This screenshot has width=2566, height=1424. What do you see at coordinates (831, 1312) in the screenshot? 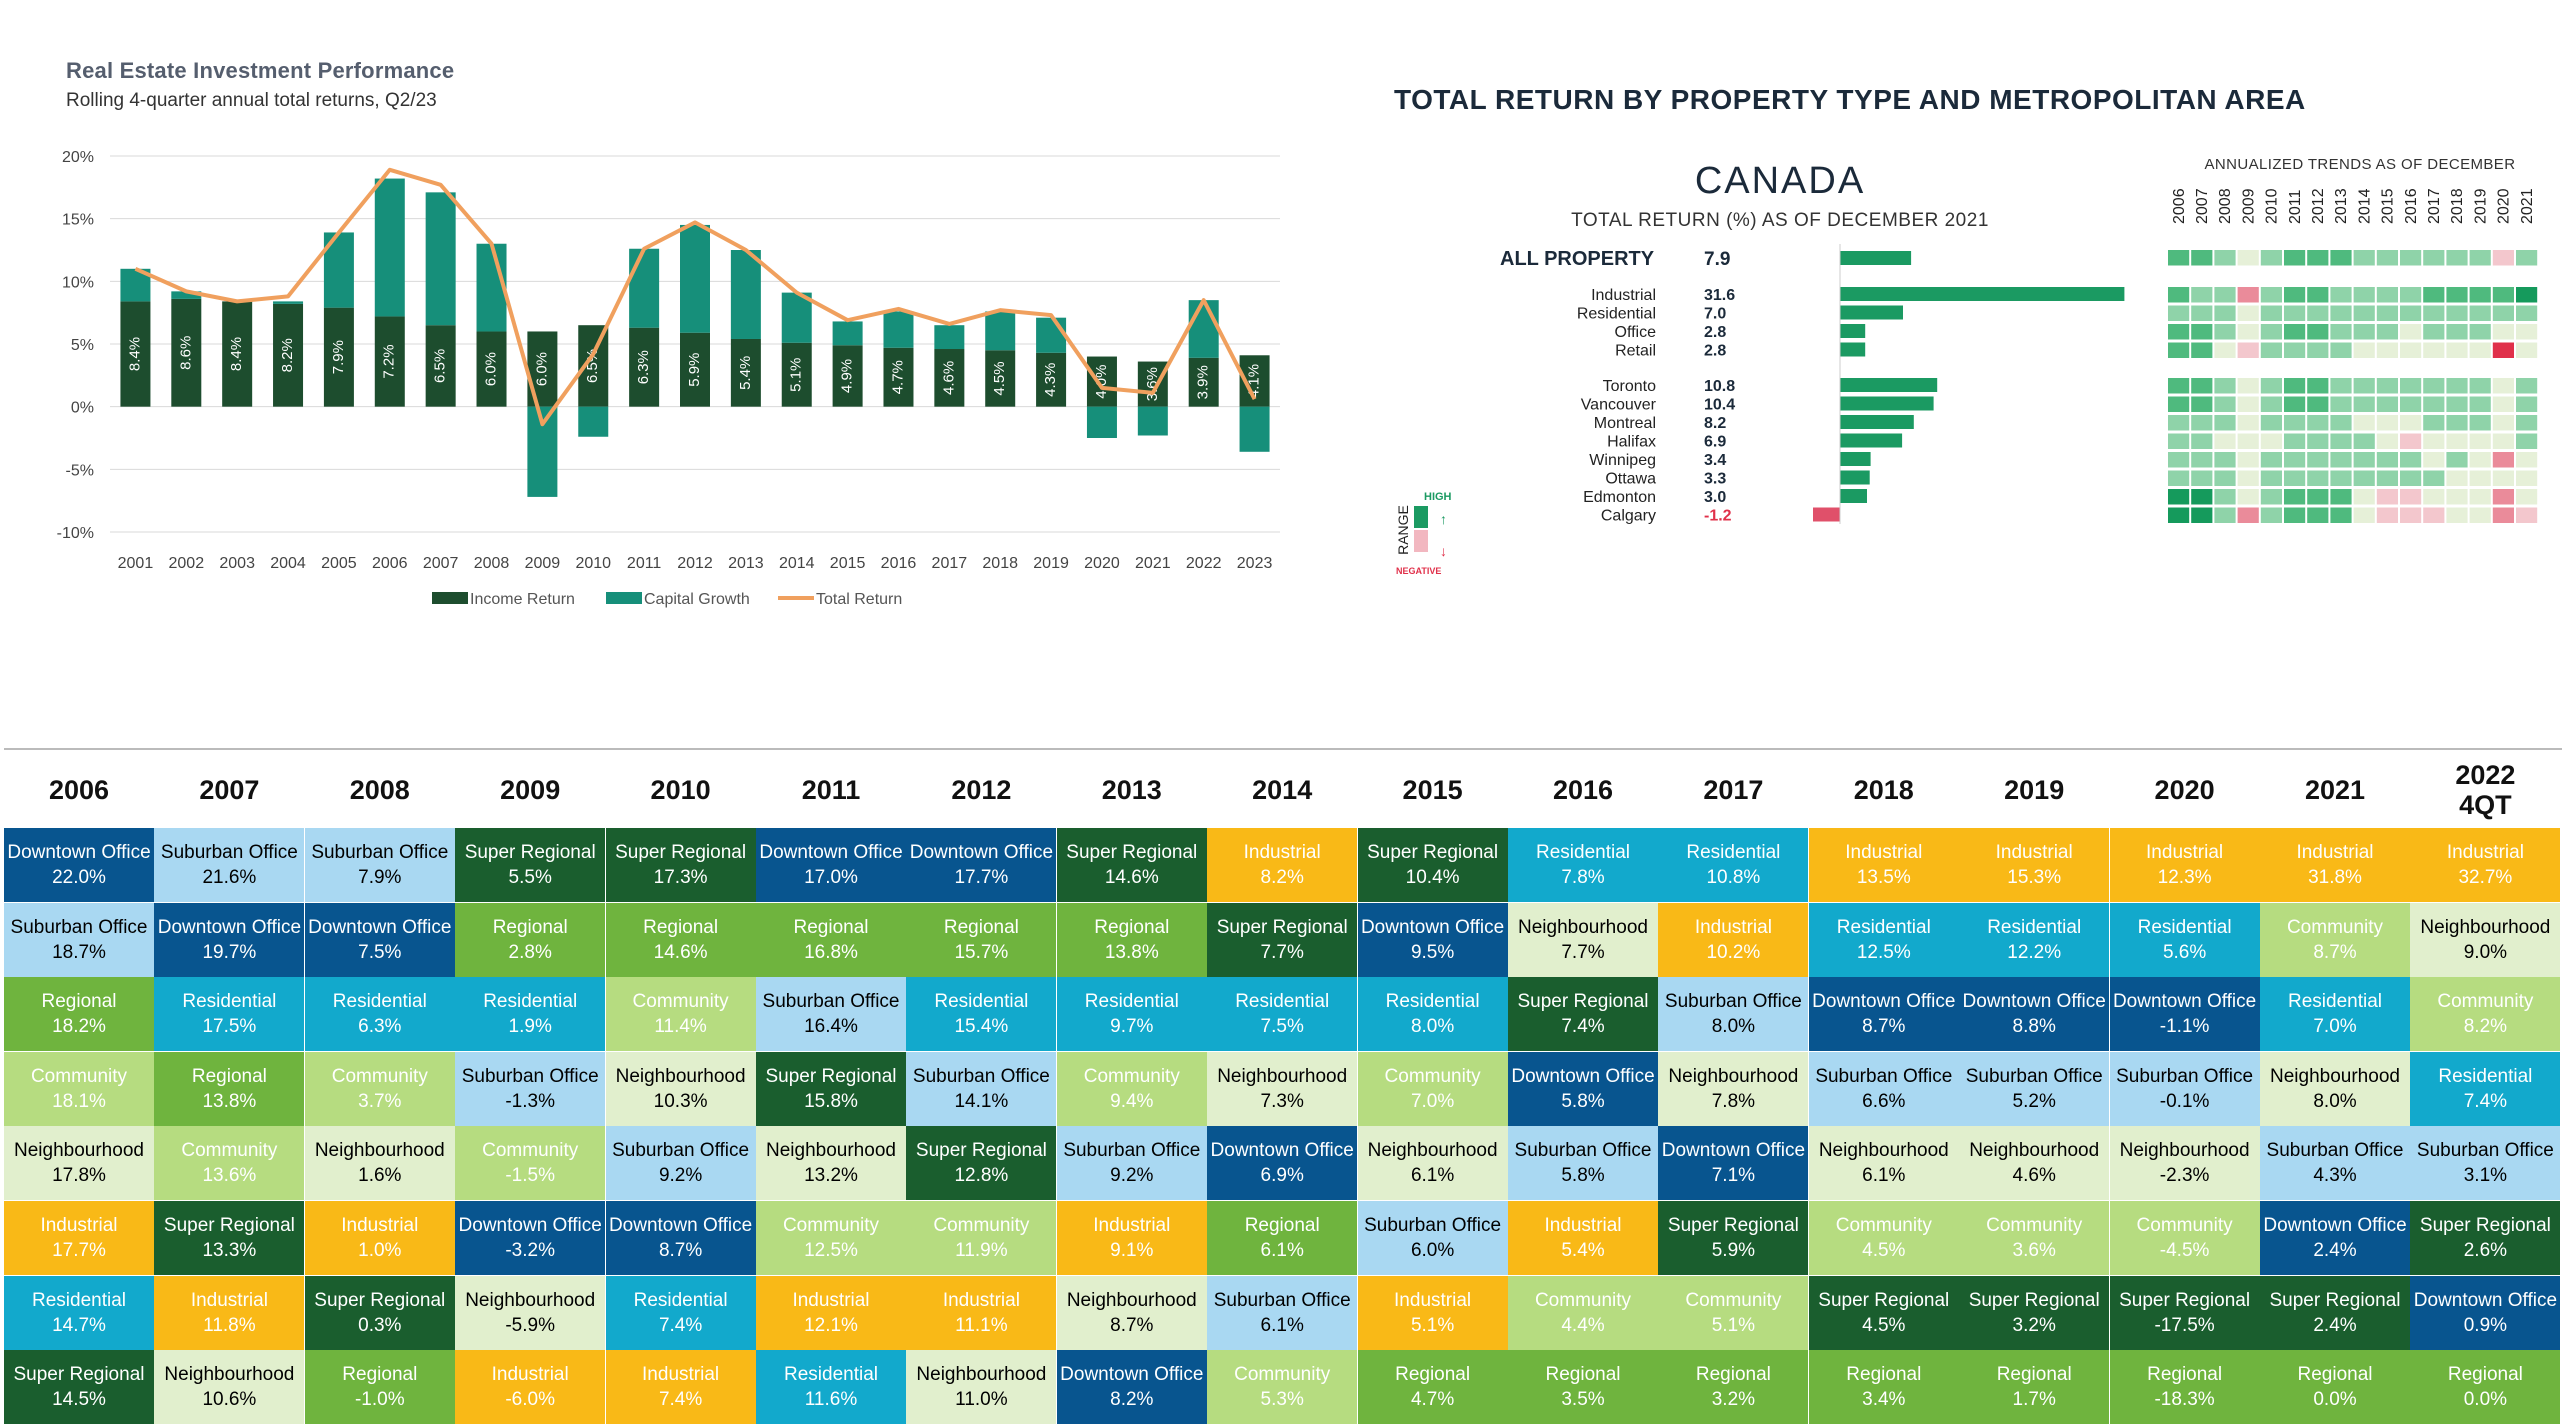
I see `table-cell: Industrial 12.1%` at bounding box center [831, 1312].